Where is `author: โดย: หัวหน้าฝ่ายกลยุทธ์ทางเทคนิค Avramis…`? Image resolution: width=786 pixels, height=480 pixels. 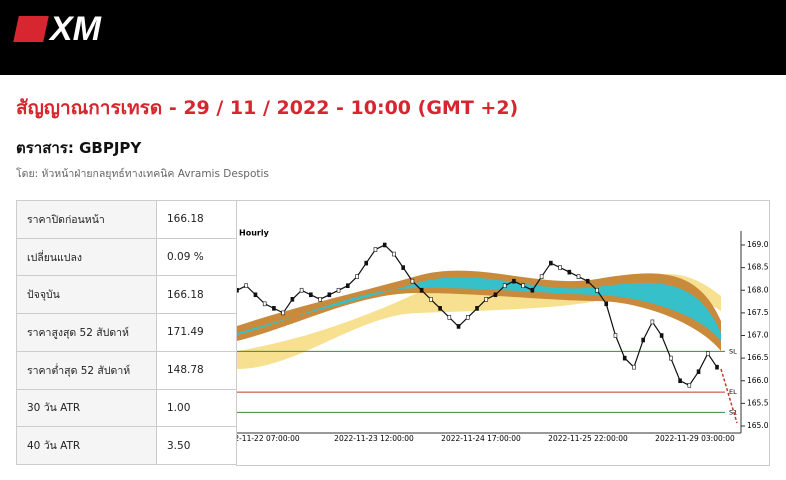
author: โดย: หัวหน้าฝ่ายกลยุทธ์ทางเทคนิค Avramis… is located at coordinates (142, 174).